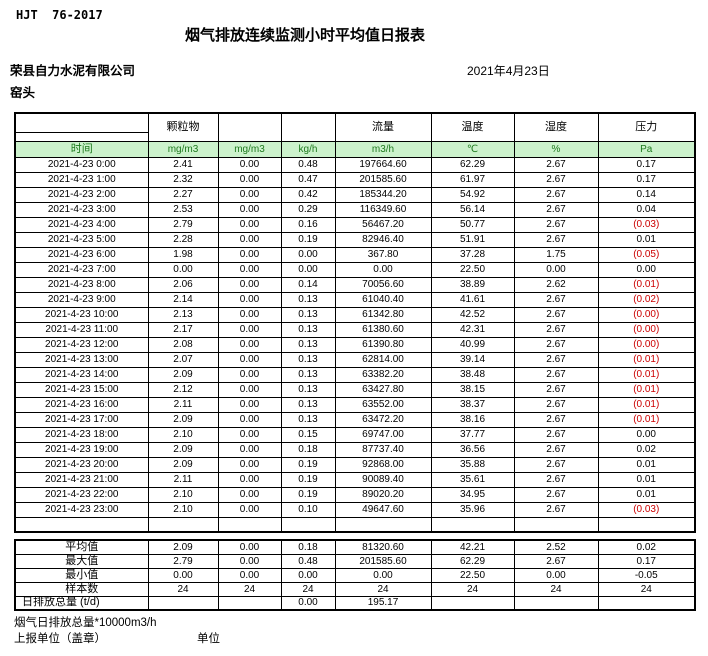 The width and height of the screenshot is (708, 656). What do you see at coordinates (81, 224) in the screenshot?
I see `cell-time: 2021-4-23 4:00` at bounding box center [81, 224].